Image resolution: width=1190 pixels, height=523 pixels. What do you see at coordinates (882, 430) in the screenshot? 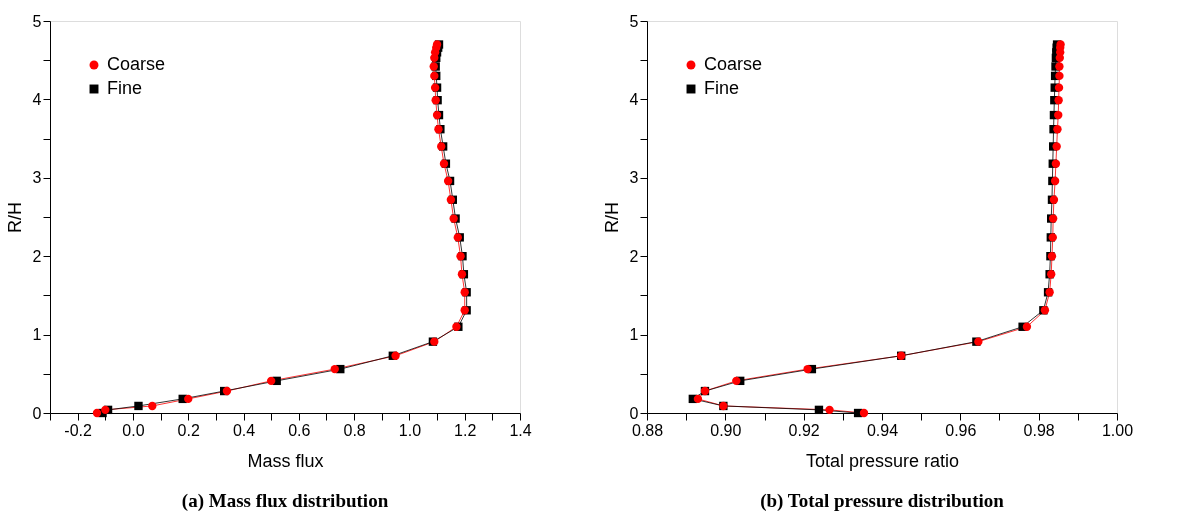
I see `x-tick-label: 0.94` at bounding box center [882, 430].